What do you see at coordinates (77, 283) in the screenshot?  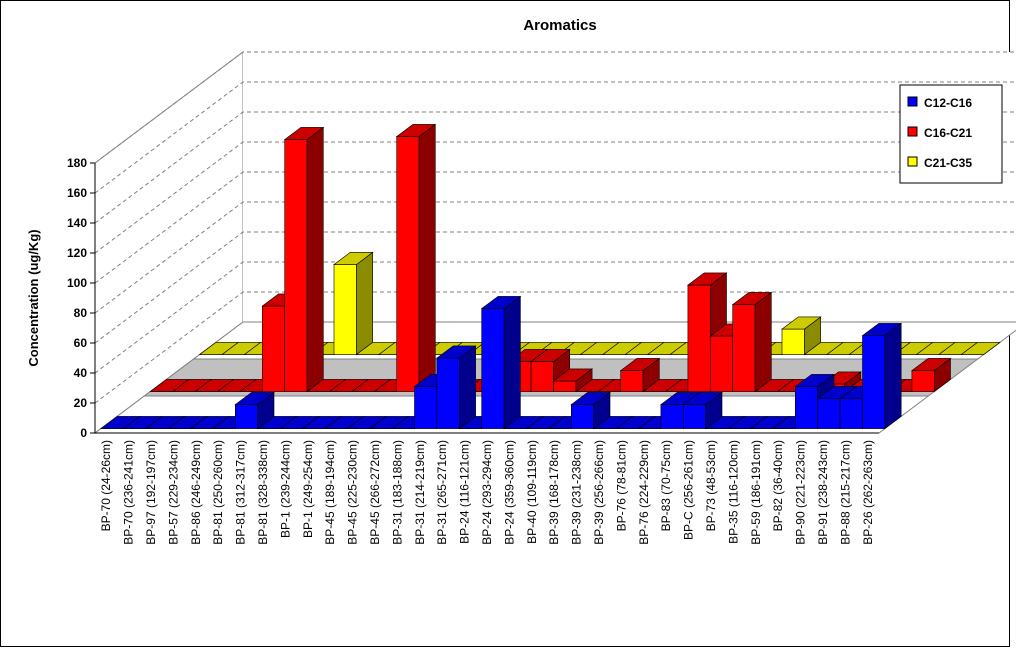 I see `y-tick-label: 100` at bounding box center [77, 283].